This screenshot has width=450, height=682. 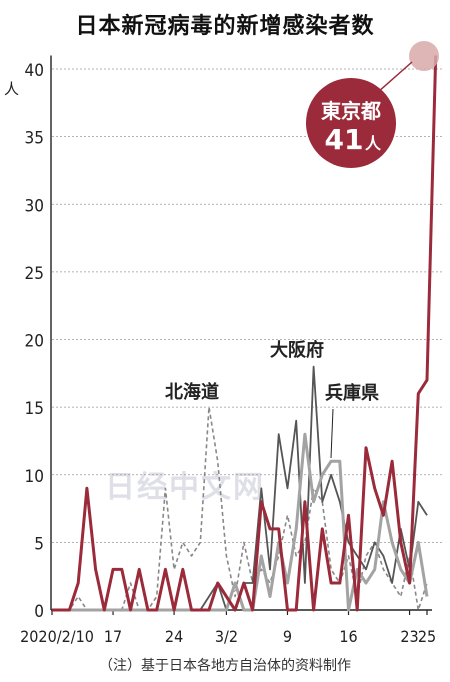 What do you see at coordinates (185, 487) in the screenshot?
I see `watermark: 日经中文网` at bounding box center [185, 487].